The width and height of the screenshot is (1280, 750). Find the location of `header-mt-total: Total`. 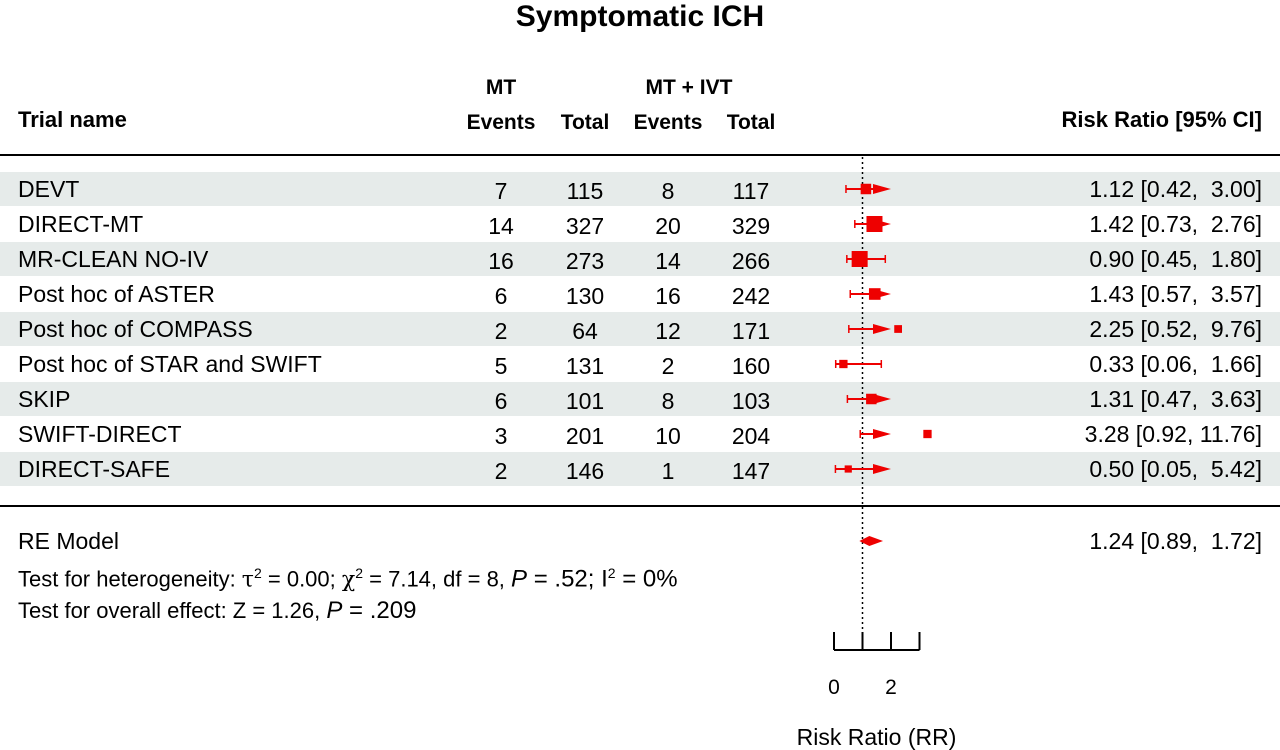

header-mt-total: Total is located at coordinates (585, 122).